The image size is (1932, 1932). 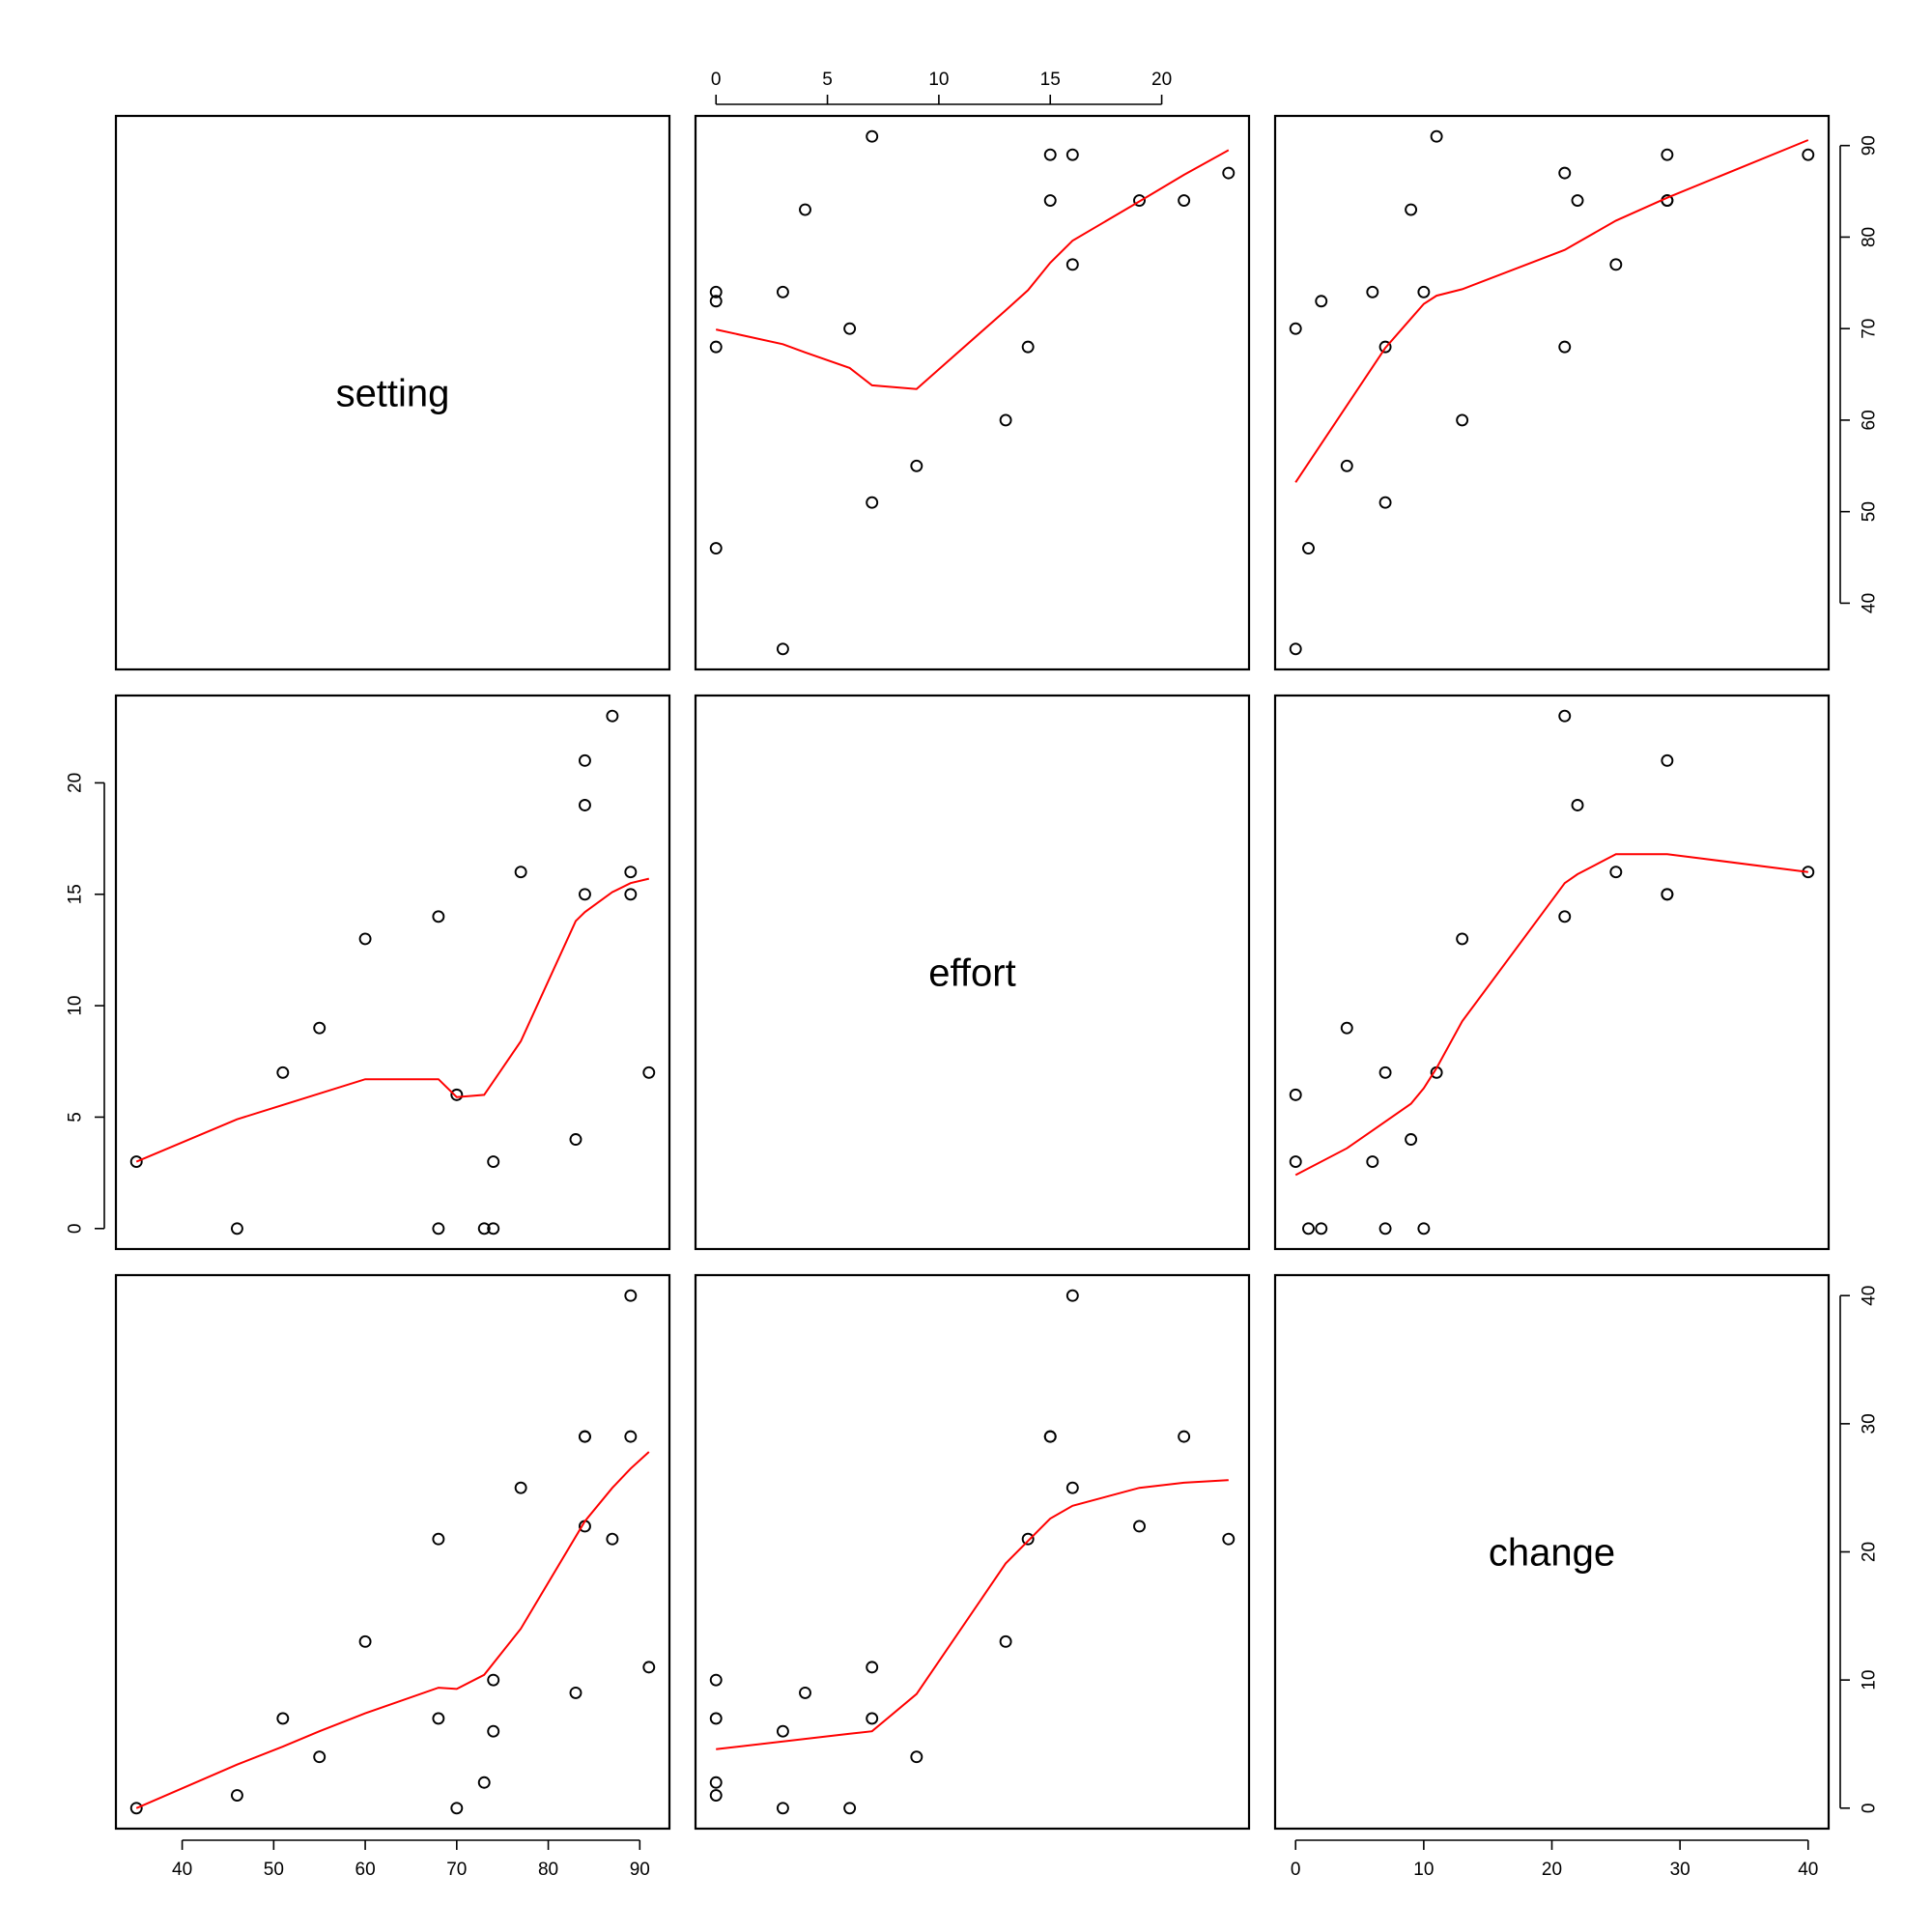 I want to click on panel-setting-change, so click(x=1552, y=392).